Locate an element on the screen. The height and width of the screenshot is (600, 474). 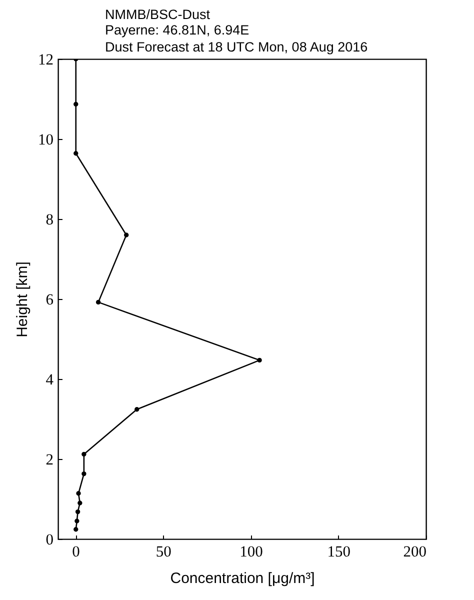
x-tick-label: 0 is located at coordinates (76, 552).